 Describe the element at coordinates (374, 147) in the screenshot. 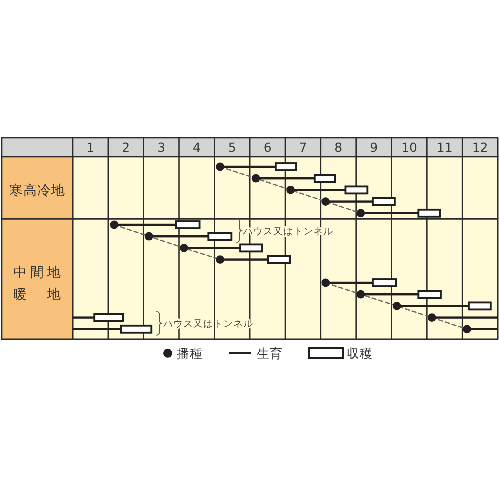

I see `x-tick-label: 9` at that location.